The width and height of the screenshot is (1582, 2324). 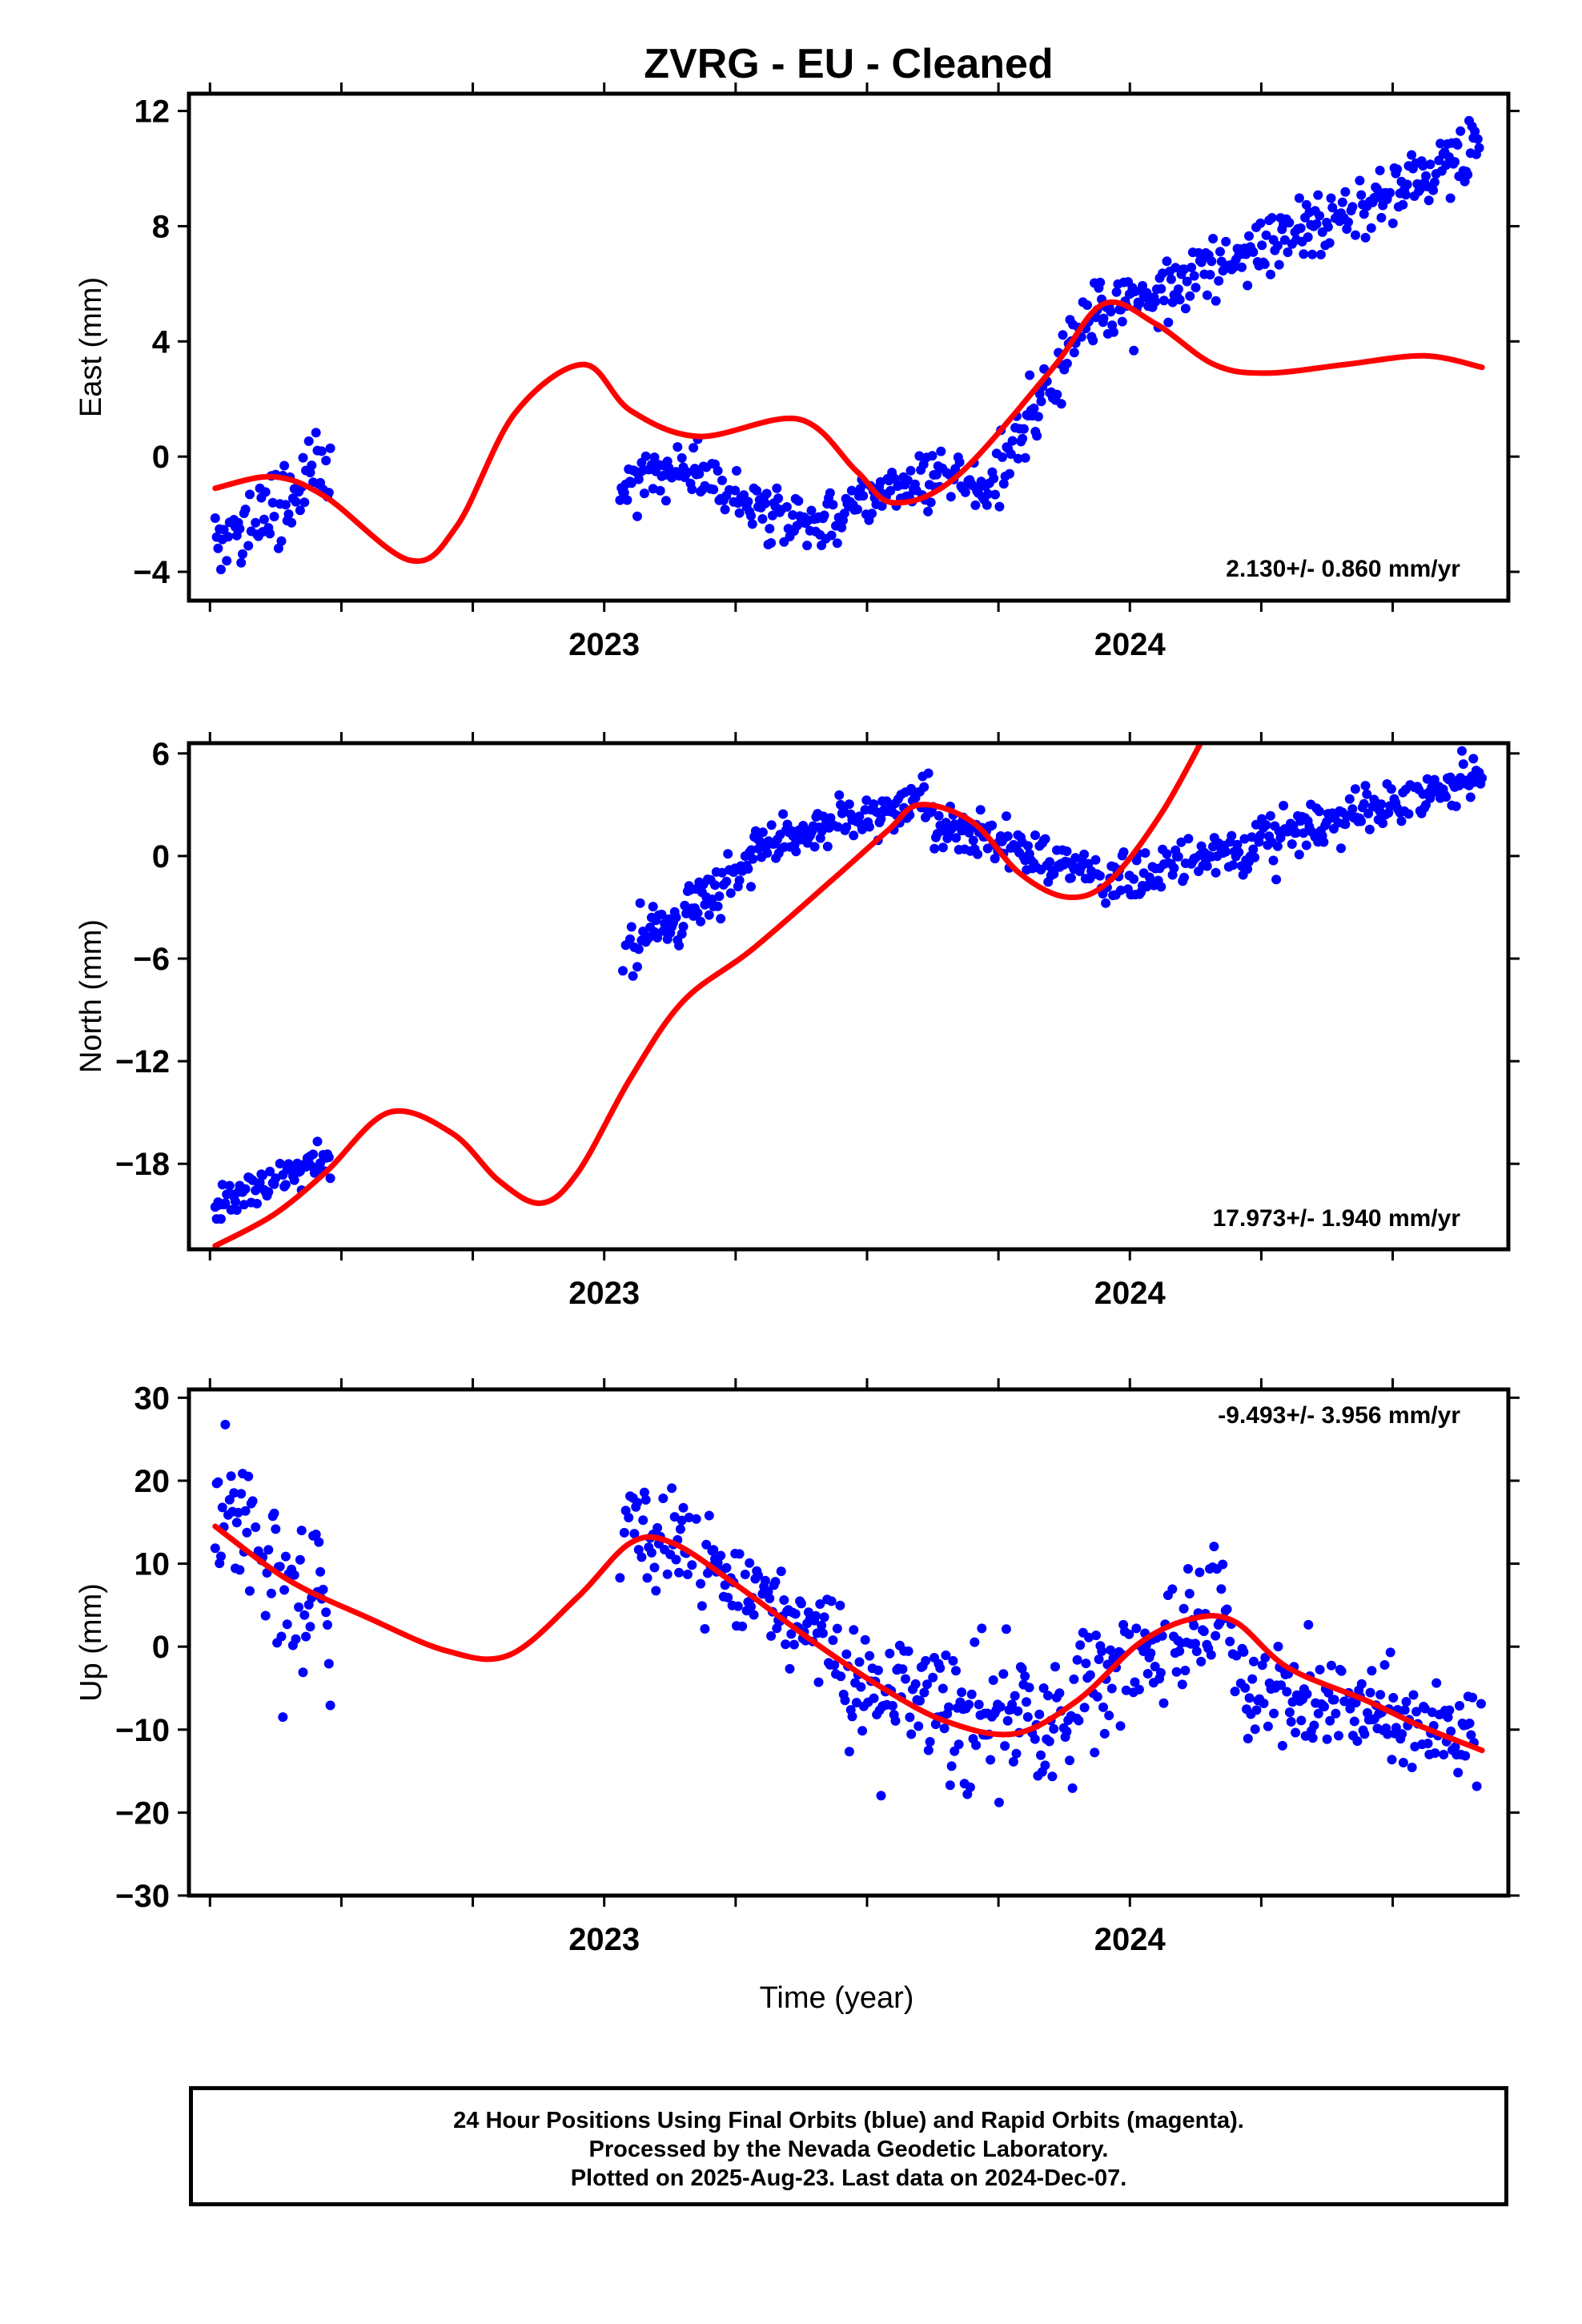 What do you see at coordinates (151, 960) in the screenshot?
I see `y-tick-label: −6` at bounding box center [151, 960].